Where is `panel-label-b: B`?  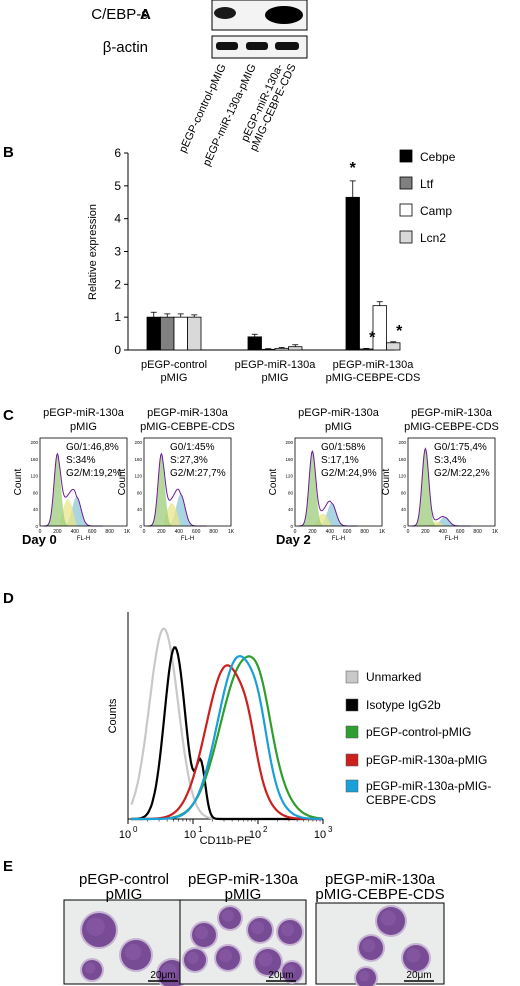
panel-label-b: B is located at coordinates (8, 152).